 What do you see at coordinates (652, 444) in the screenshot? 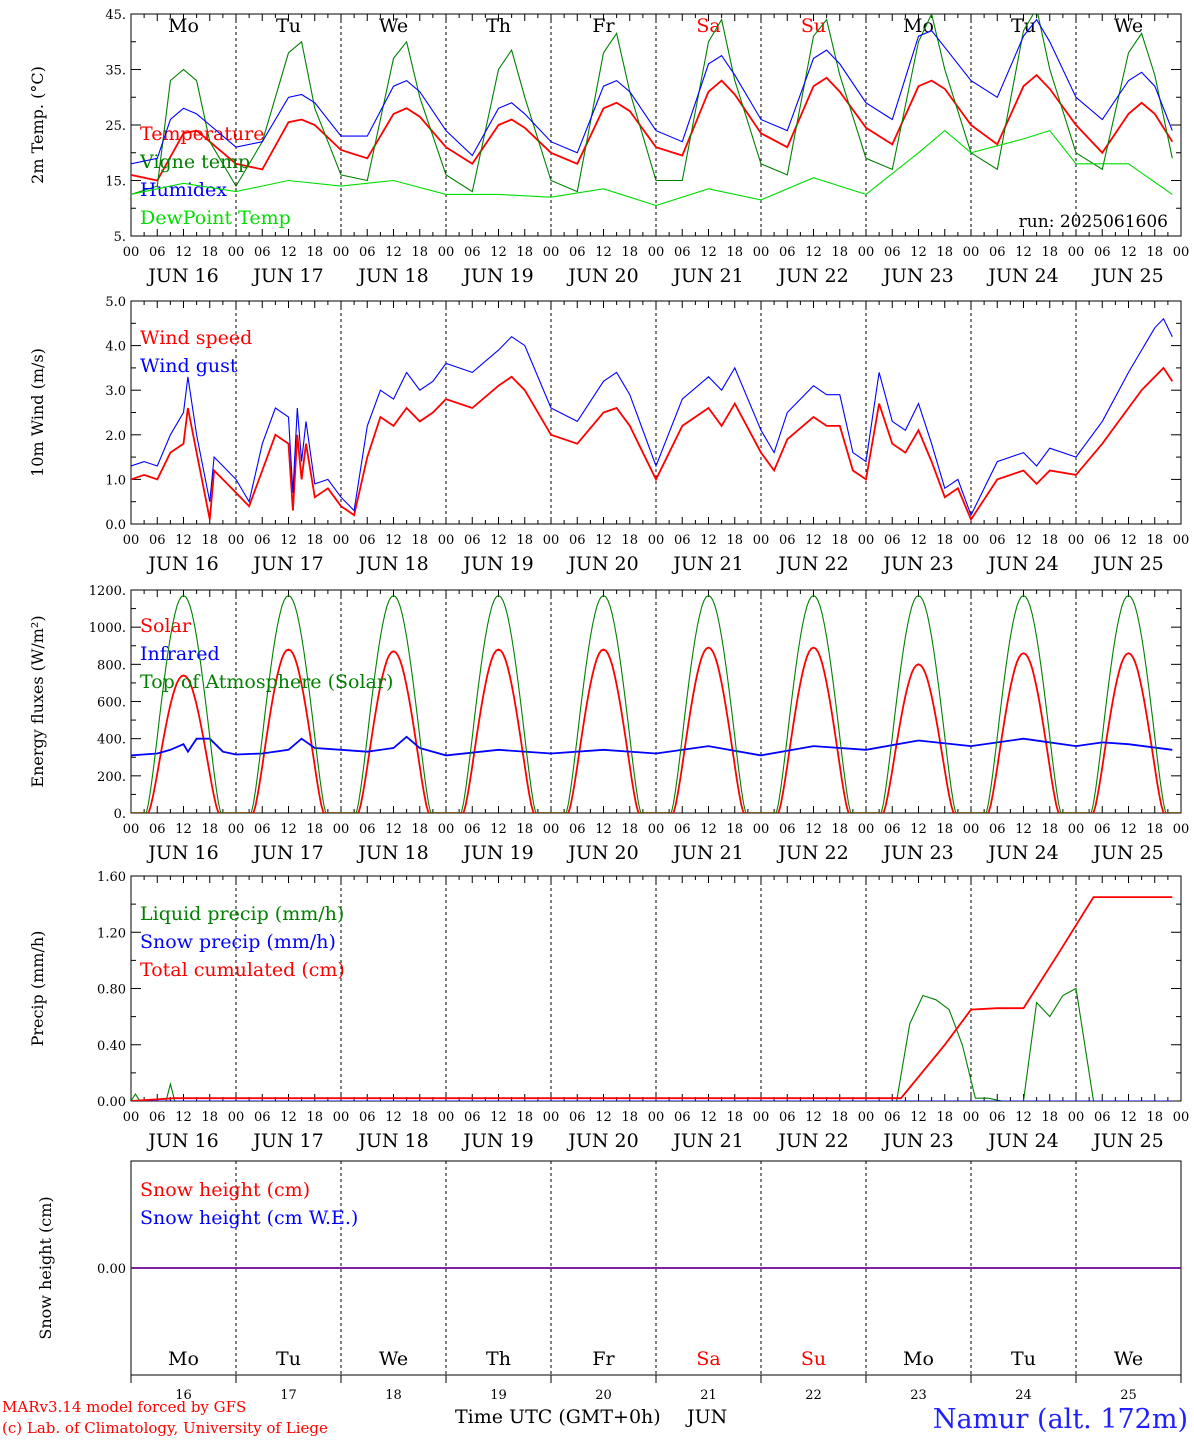
I see `series-line-wind-speed` at bounding box center [652, 444].